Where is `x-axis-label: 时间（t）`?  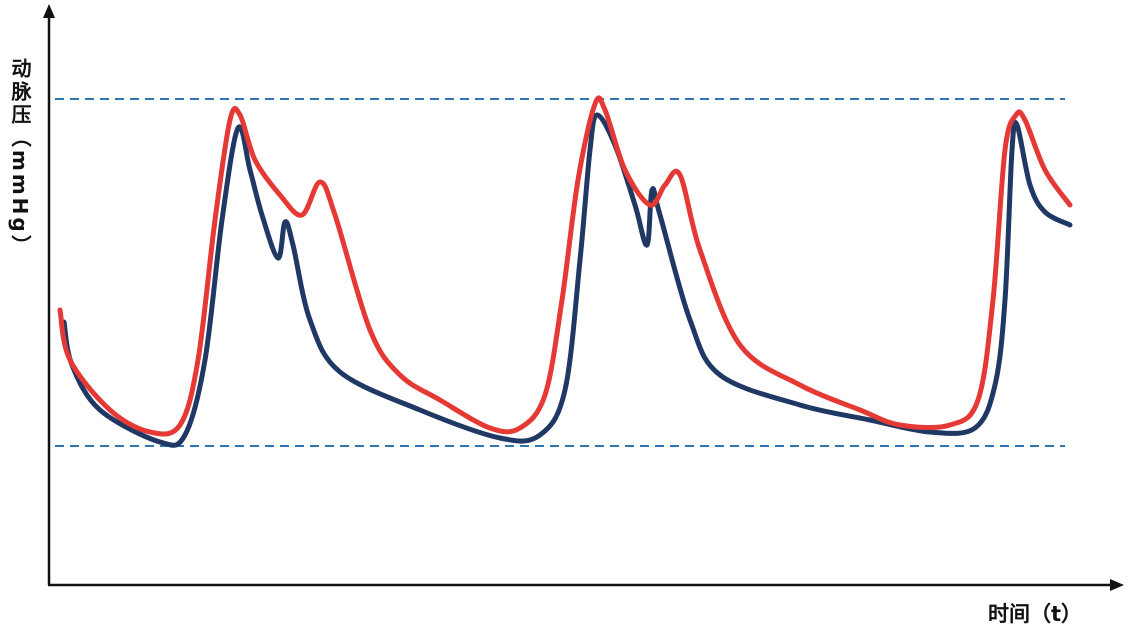
x-axis-label: 时间（t） is located at coordinates (1035, 614).